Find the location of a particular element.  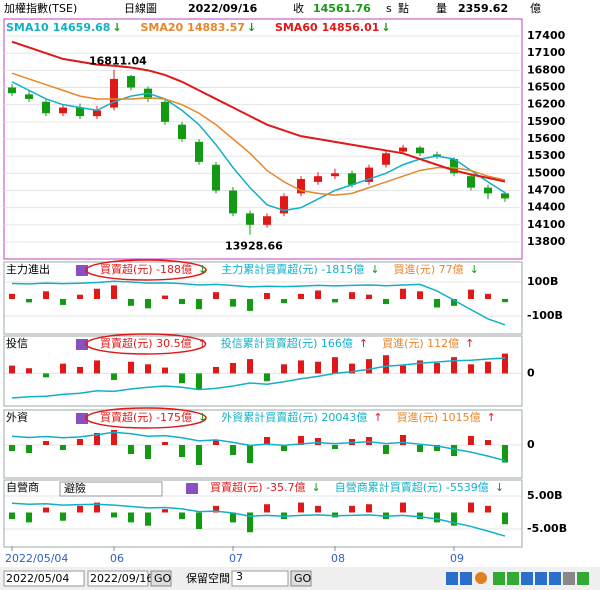

low-annotation: 13928.66 is located at coordinates (254, 246).